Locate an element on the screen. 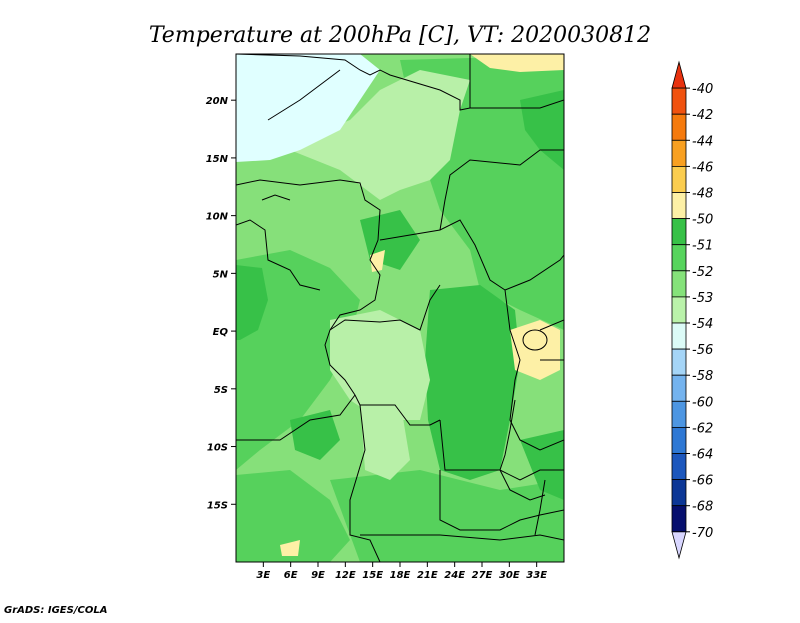  latitude-tick-label: 5S is located at coordinates (221, 390).